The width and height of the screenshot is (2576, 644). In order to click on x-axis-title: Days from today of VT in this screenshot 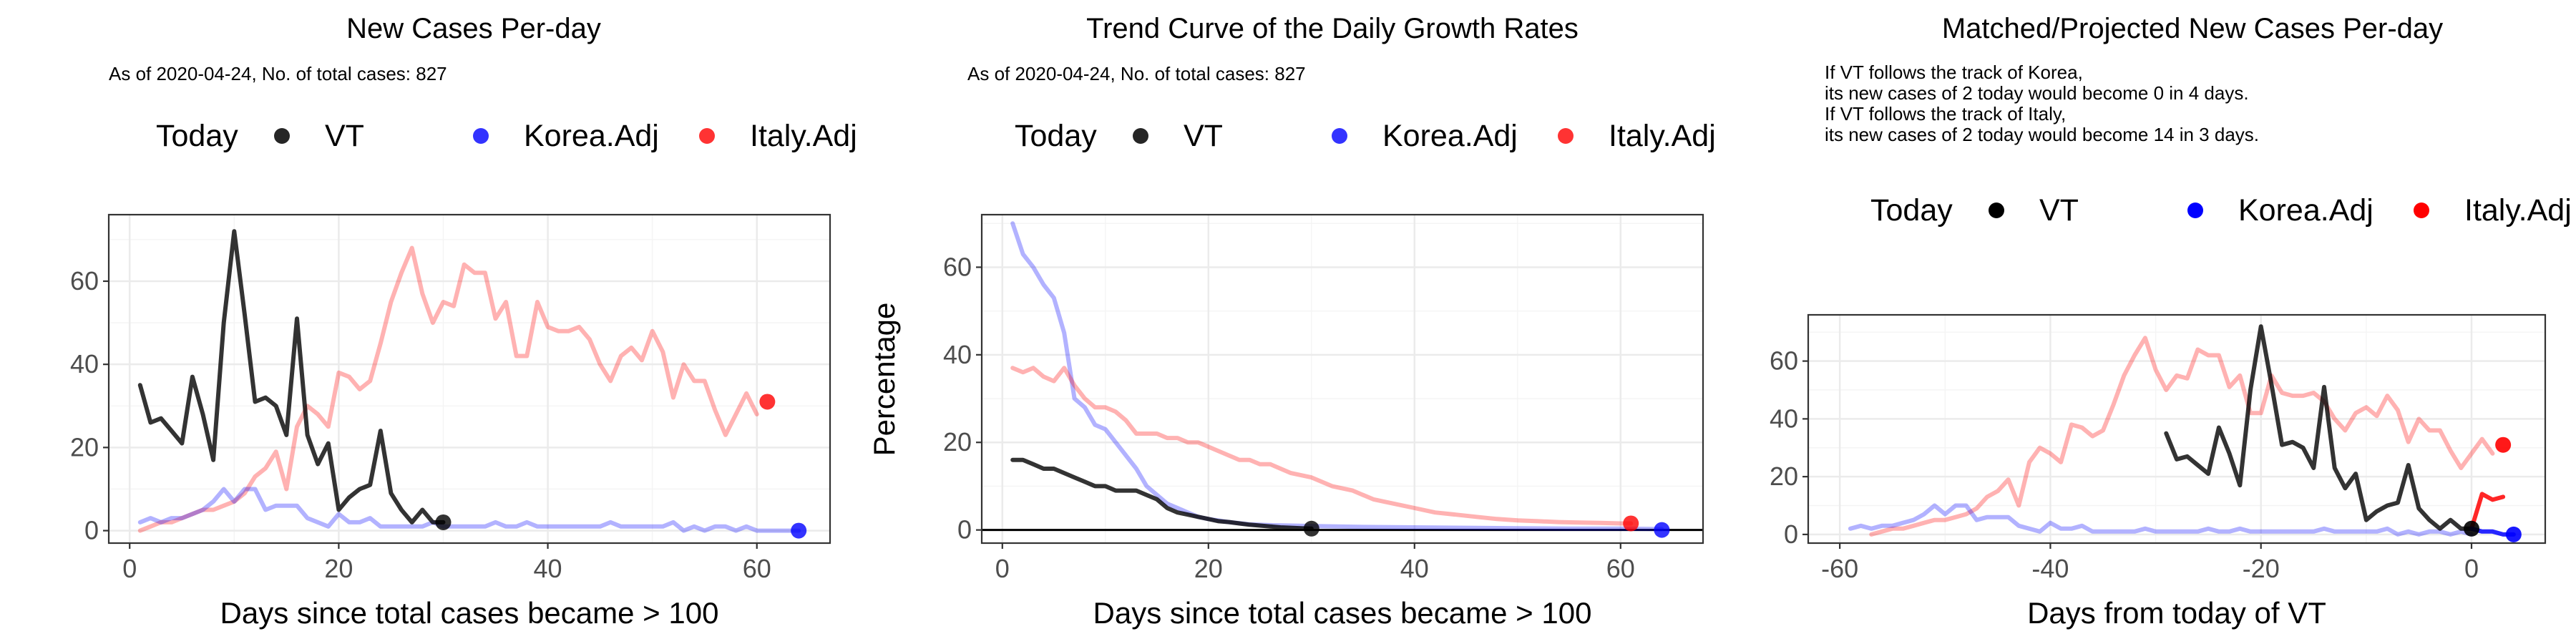, I will do `click(2176, 613)`.